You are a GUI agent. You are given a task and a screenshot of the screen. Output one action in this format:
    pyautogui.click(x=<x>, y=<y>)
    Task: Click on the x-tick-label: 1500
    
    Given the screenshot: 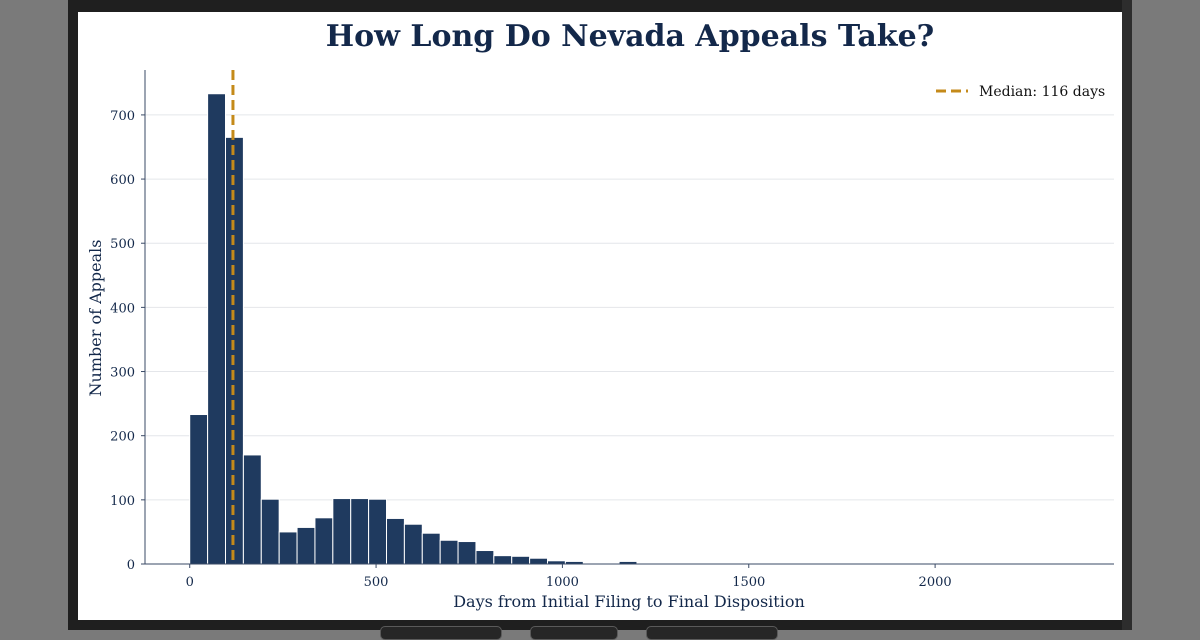 What is the action you would take?
    pyautogui.click(x=748, y=582)
    